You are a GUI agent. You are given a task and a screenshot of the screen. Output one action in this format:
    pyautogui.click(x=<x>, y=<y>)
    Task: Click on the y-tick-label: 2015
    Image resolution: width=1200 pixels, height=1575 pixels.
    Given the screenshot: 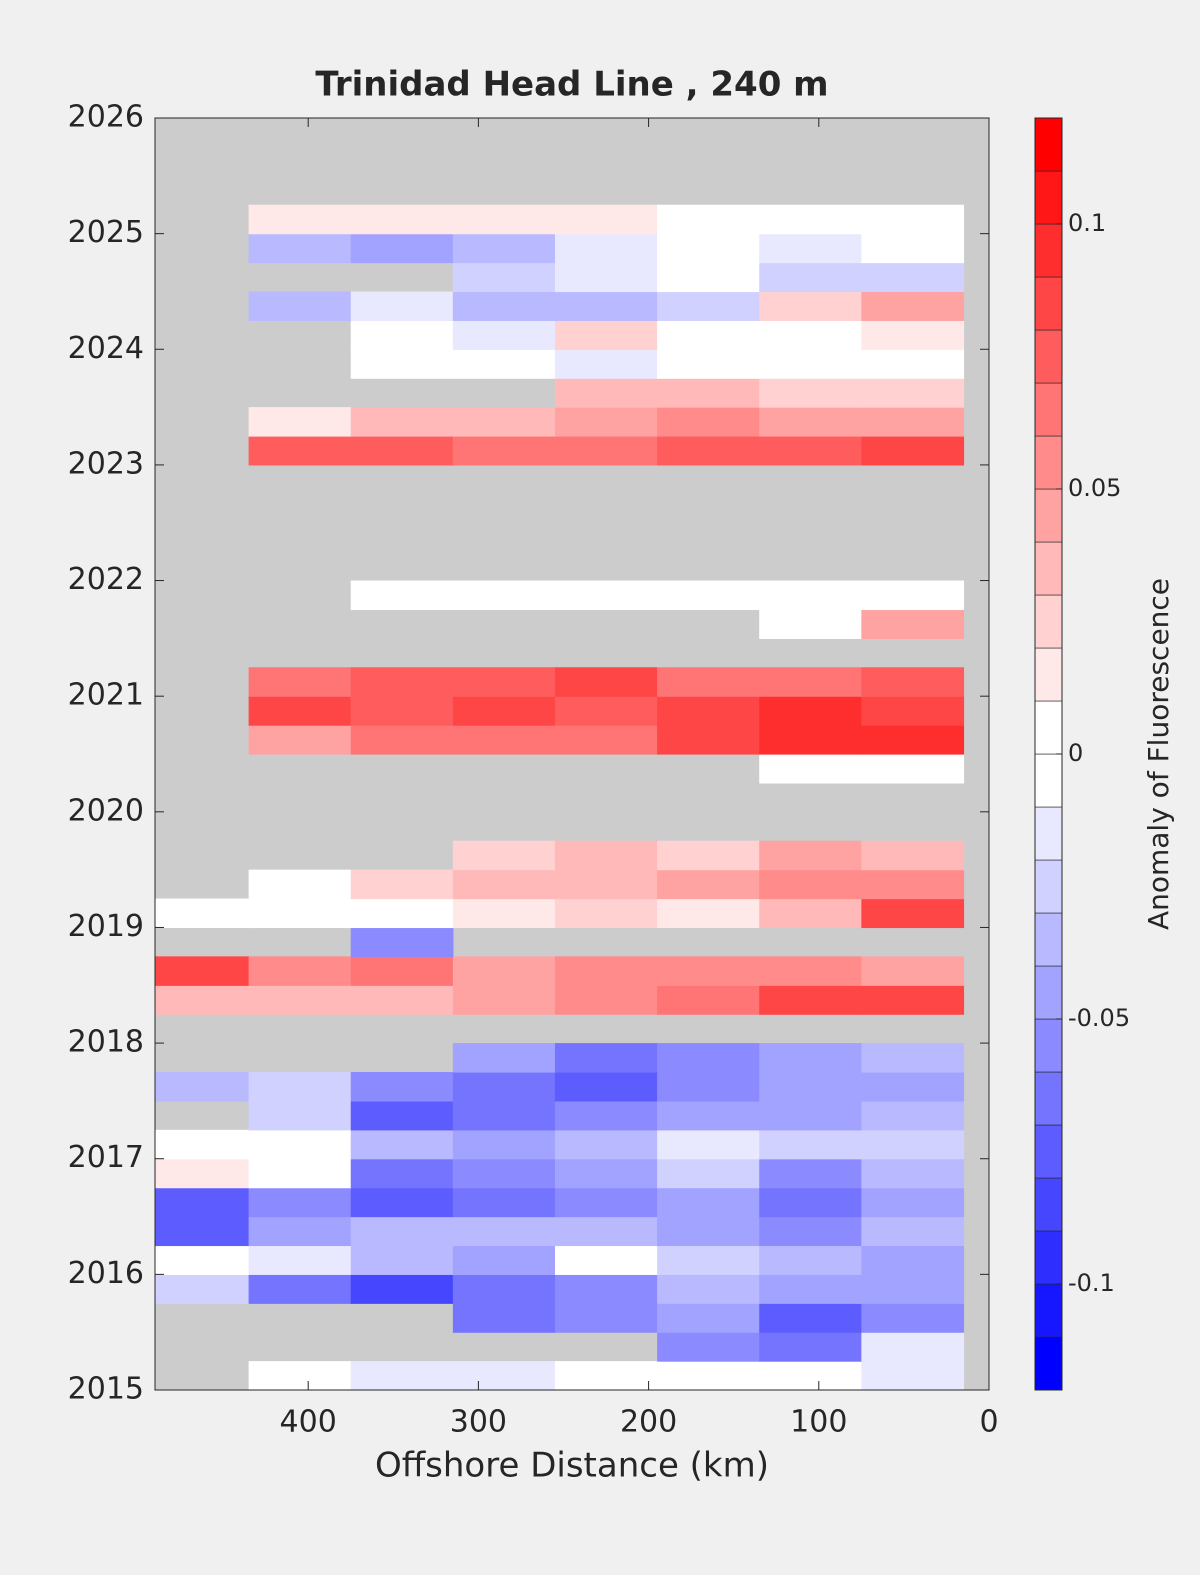 What is the action you would take?
    pyautogui.click(x=106, y=1389)
    